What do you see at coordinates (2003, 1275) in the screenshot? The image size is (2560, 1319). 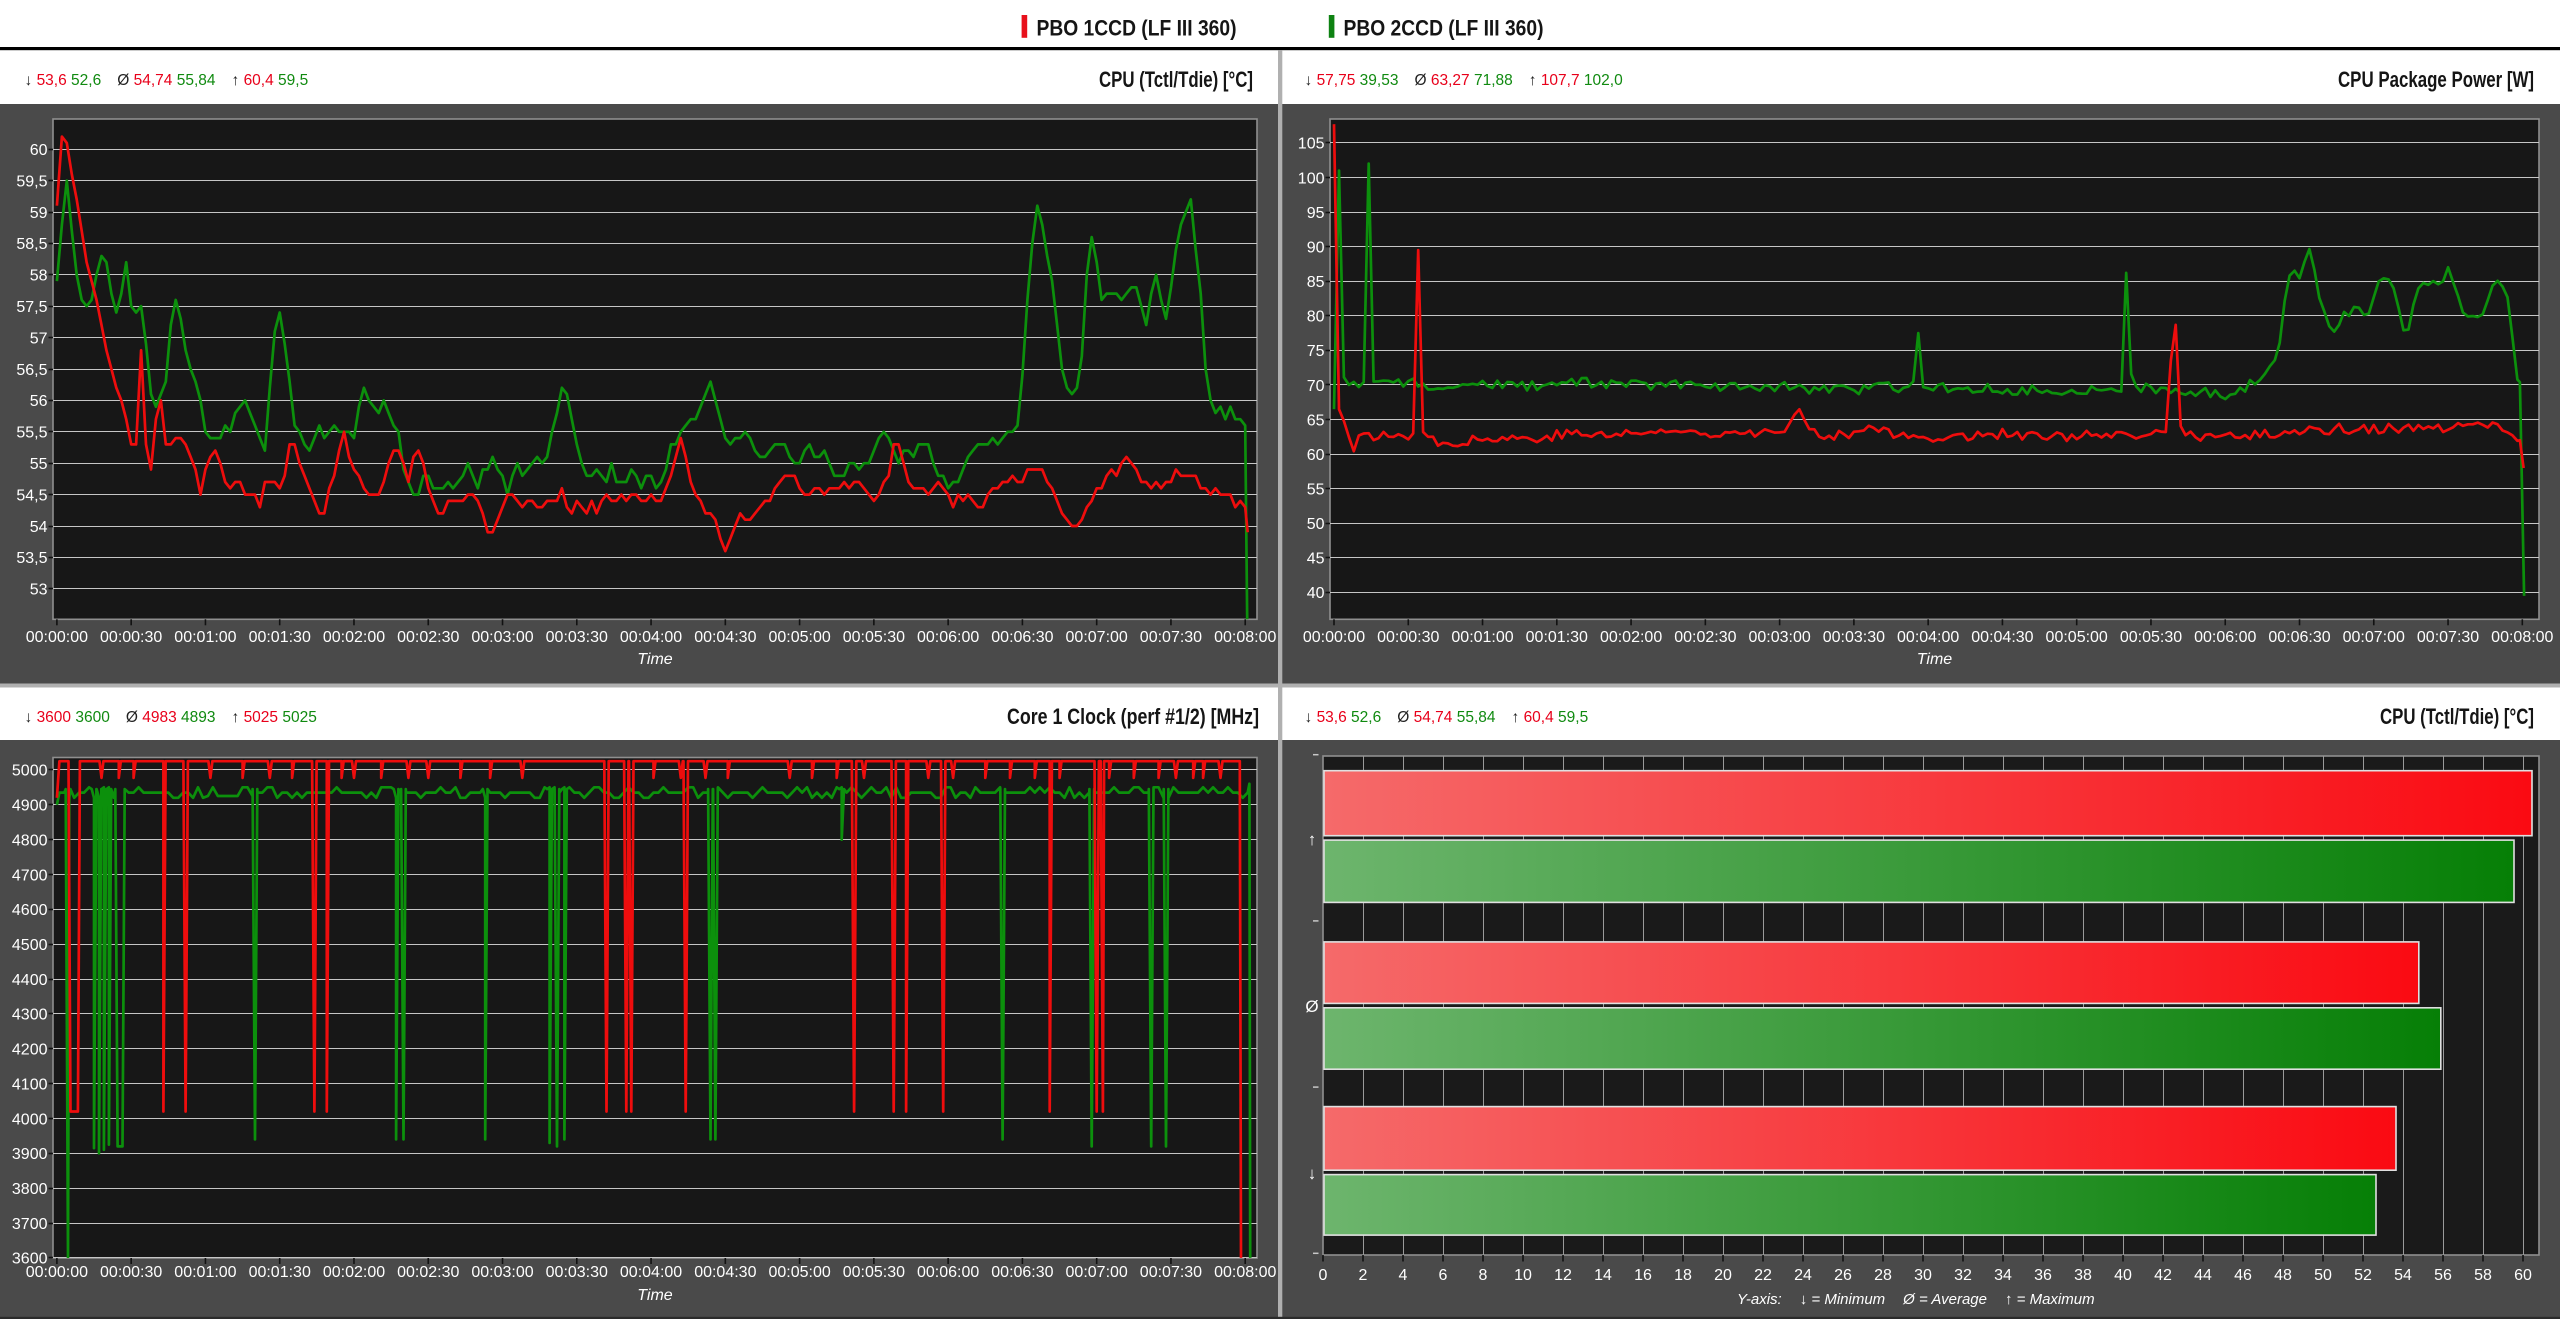 I see `svg-text: 34` at bounding box center [2003, 1275].